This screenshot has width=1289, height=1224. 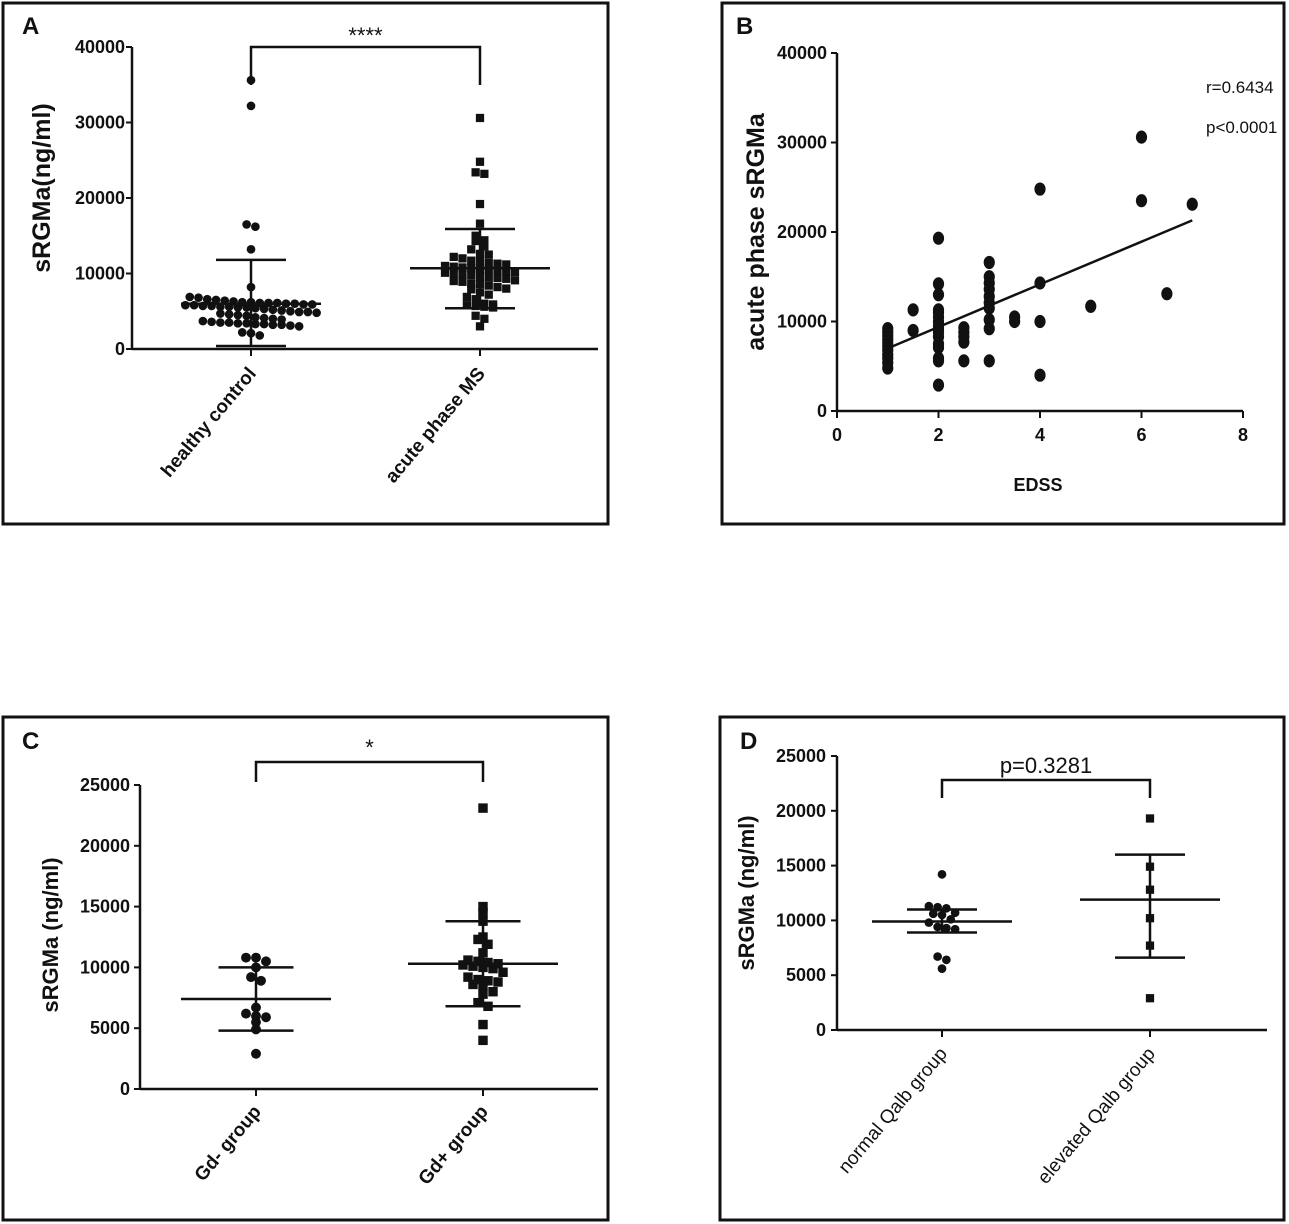 What do you see at coordinates (802, 143) in the screenshot?
I see `y-tick-label: 30000` at bounding box center [802, 143].